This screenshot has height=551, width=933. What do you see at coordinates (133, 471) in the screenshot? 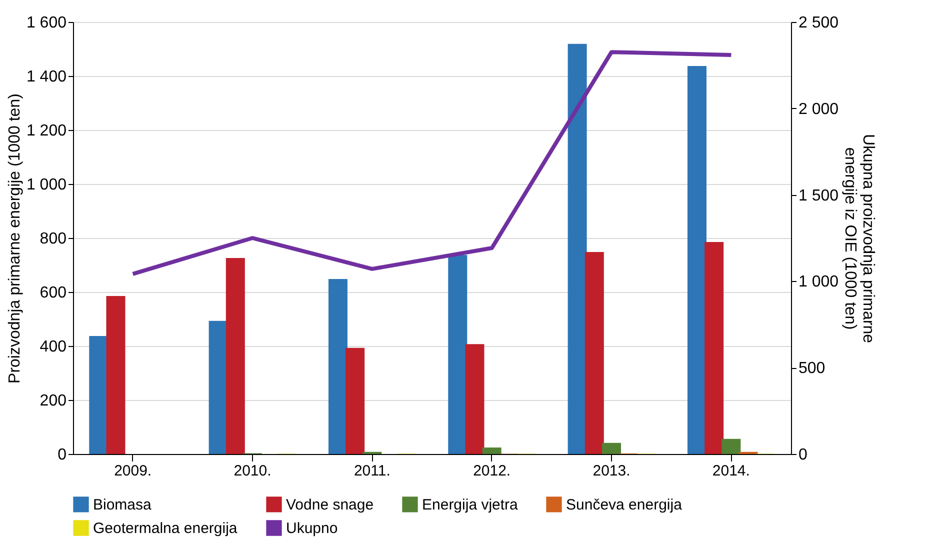
I see `x-tick-label: 2009.` at bounding box center [133, 471].